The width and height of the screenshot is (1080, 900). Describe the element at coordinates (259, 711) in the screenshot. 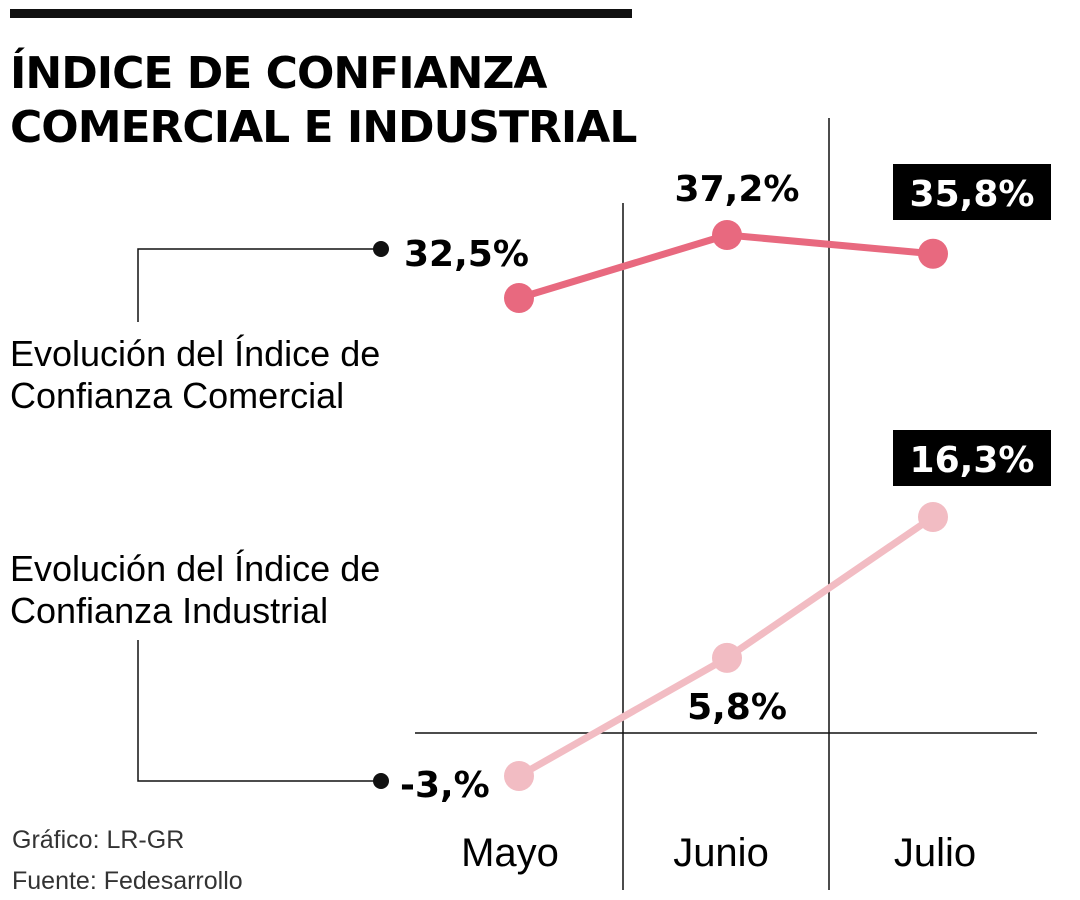

I see `legend-leader-industrial` at that location.